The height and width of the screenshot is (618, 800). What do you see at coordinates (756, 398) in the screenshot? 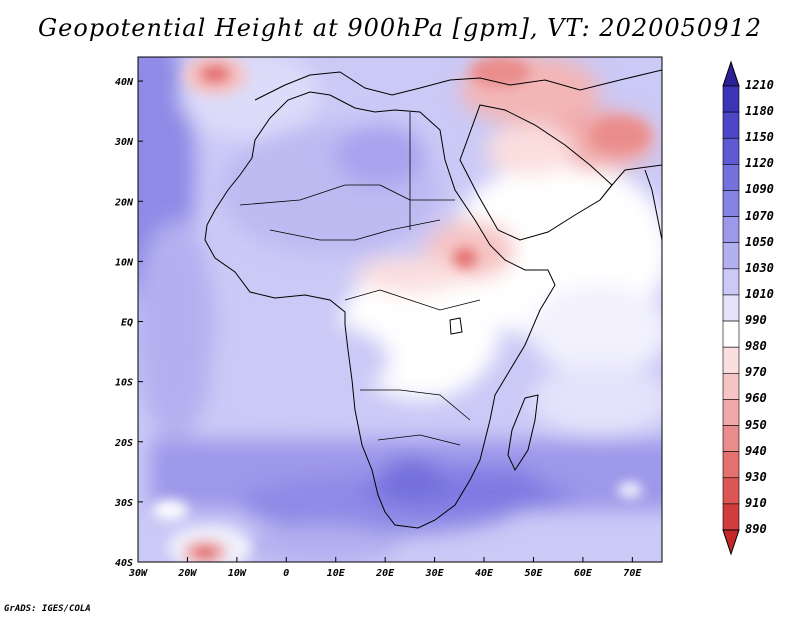
I see `colorbar-label: 960` at bounding box center [756, 398].